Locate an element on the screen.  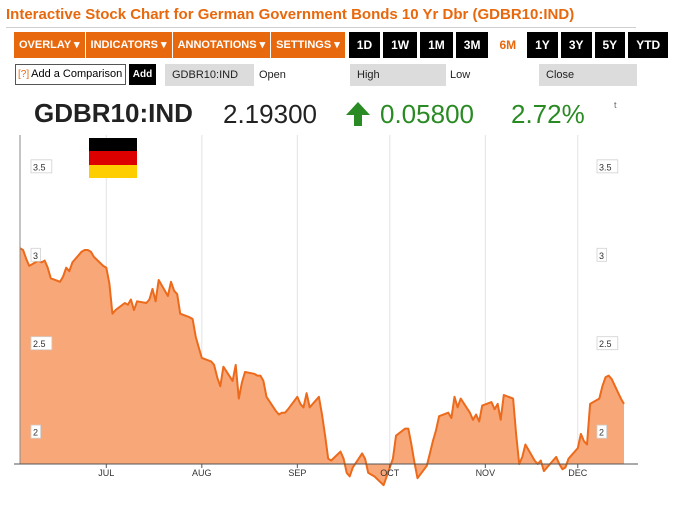
quote-header: GDBR10:IND 2.19300 0.05800 2.72% t is located at coordinates (346, 114).